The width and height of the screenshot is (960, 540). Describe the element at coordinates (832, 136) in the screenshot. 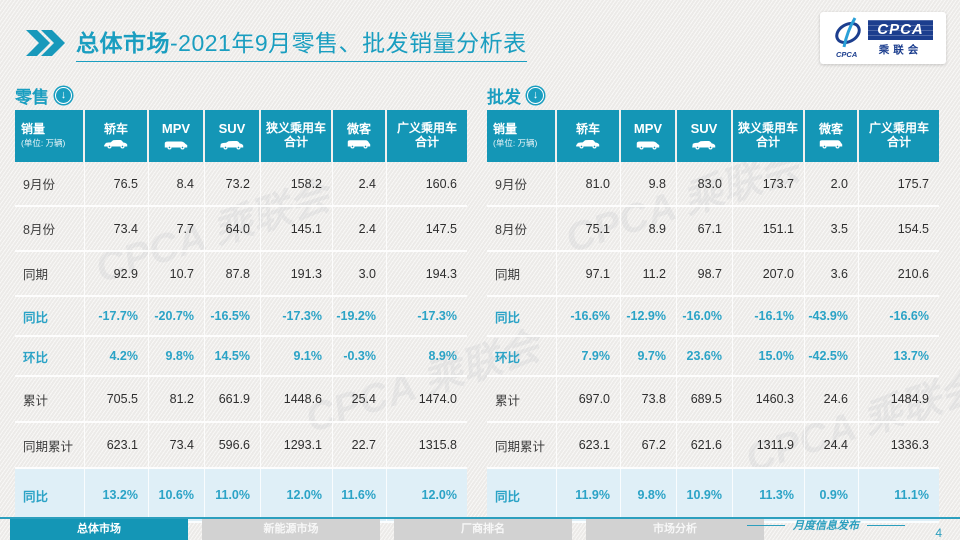

I see `header-cell: 微客` at that location.